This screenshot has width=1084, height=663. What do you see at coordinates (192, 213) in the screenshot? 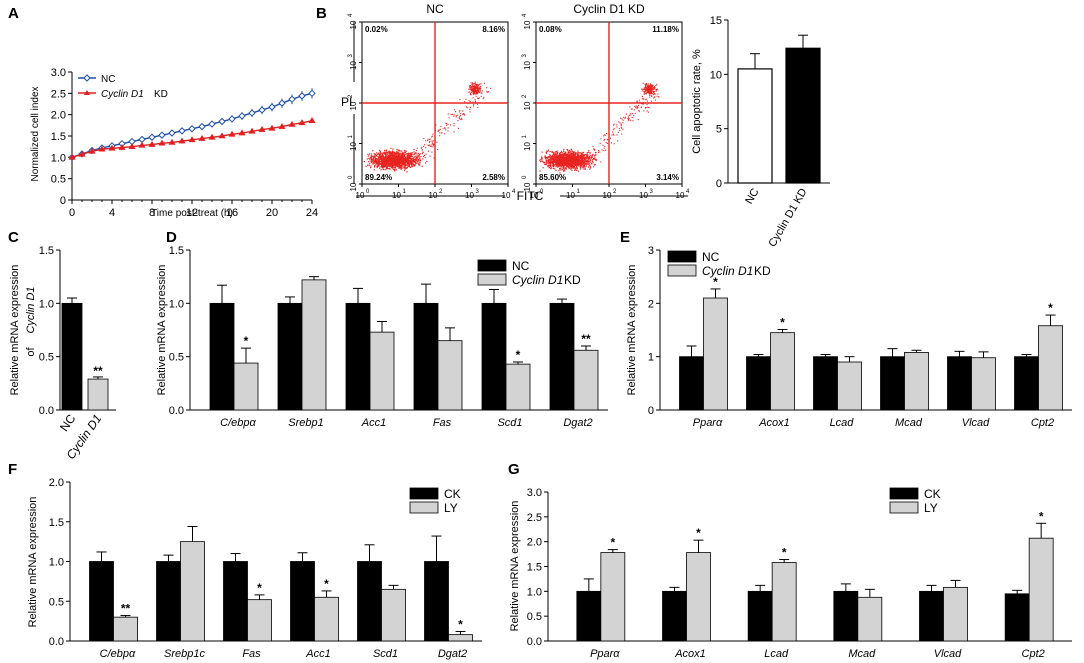
I see `panel-a-x-tick-label: 12` at bounding box center [192, 213].